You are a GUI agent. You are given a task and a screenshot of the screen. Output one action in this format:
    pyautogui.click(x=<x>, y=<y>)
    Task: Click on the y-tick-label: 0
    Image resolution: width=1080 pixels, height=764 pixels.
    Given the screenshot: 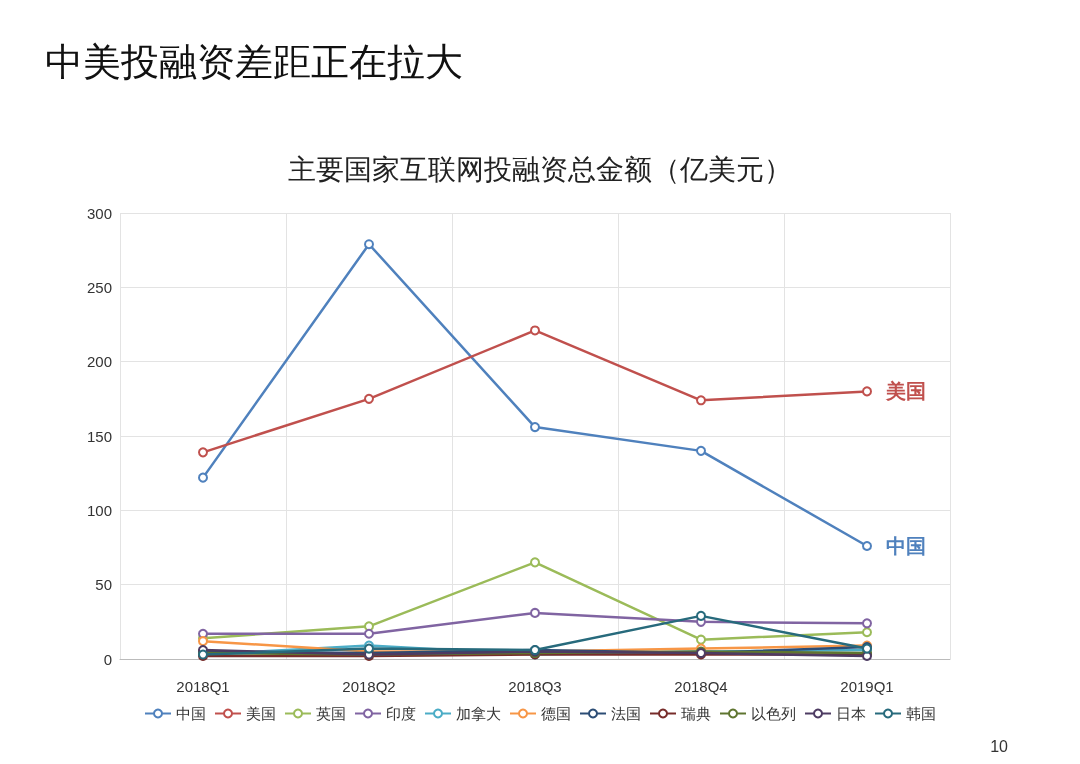 What is the action you would take?
    pyautogui.click(x=107, y=659)
    